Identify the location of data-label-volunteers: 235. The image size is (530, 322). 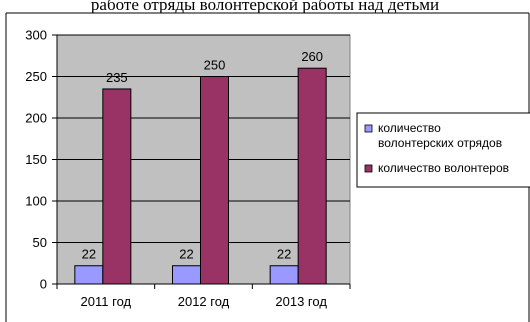
(117, 77).